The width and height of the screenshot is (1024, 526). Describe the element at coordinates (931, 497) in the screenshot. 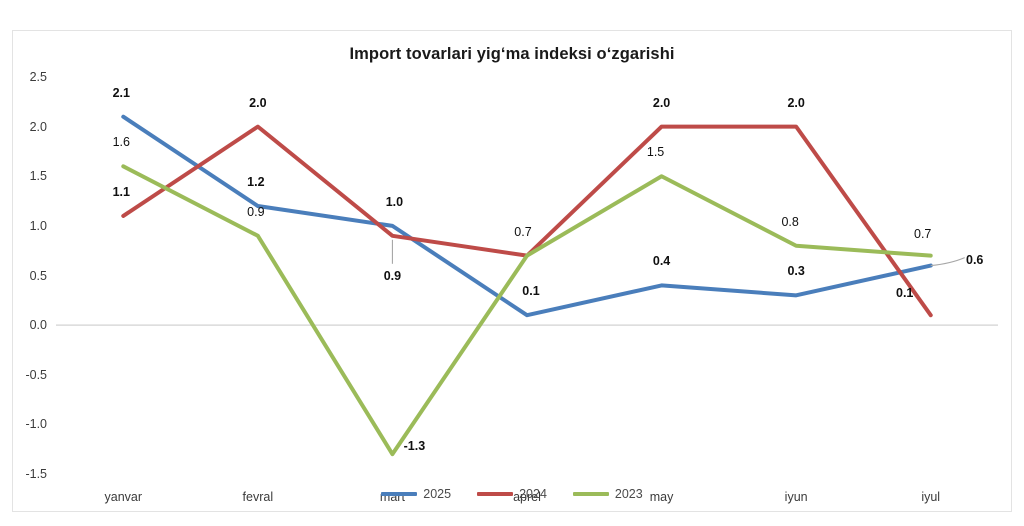

I see `x-axis-tick-iyul: iyul` at that location.